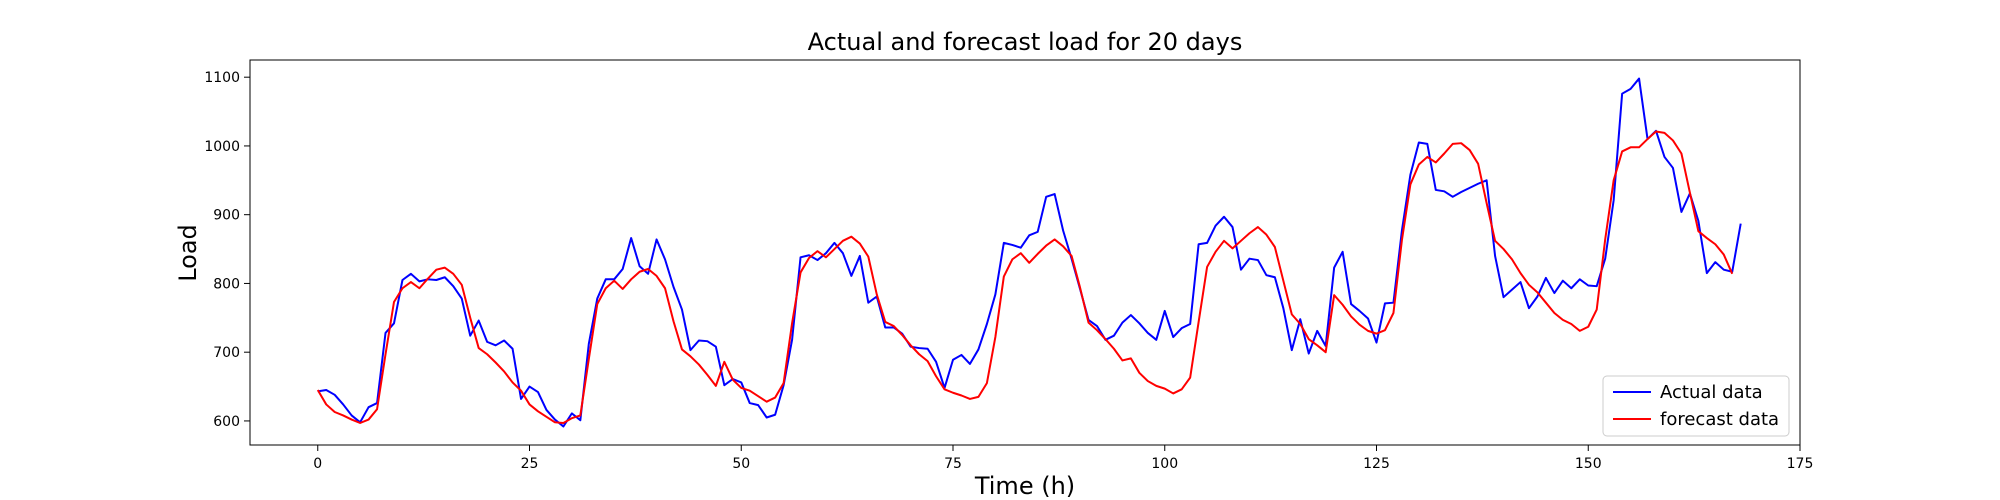  What do you see at coordinates (222, 147) in the screenshot?
I see `y-tick-label: 1000` at bounding box center [222, 147].